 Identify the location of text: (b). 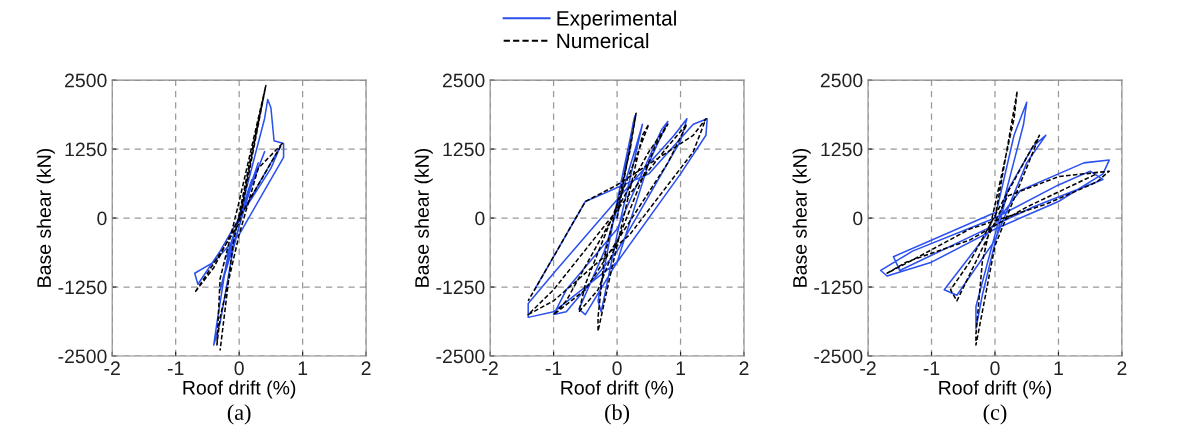
(617, 414).